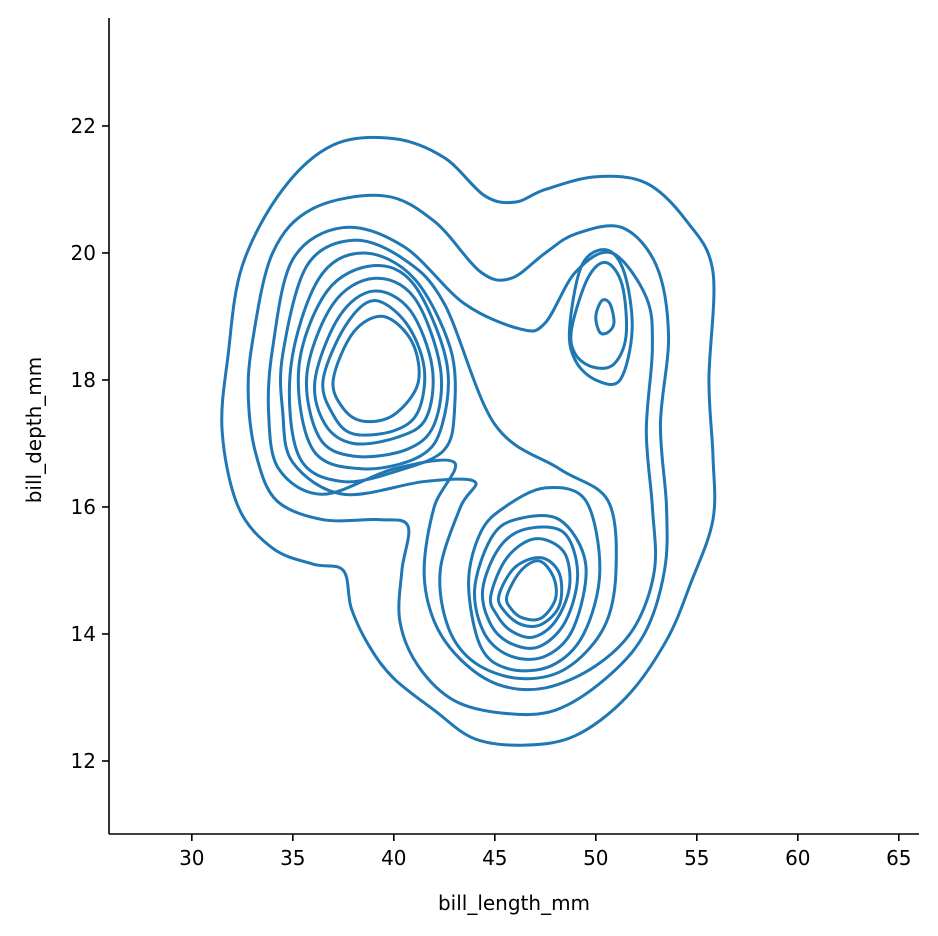 Image resolution: width=938 pixels, height=936 pixels. Describe the element at coordinates (514, 903) in the screenshot. I see `x-axis-label: bill_length_mm` at that location.